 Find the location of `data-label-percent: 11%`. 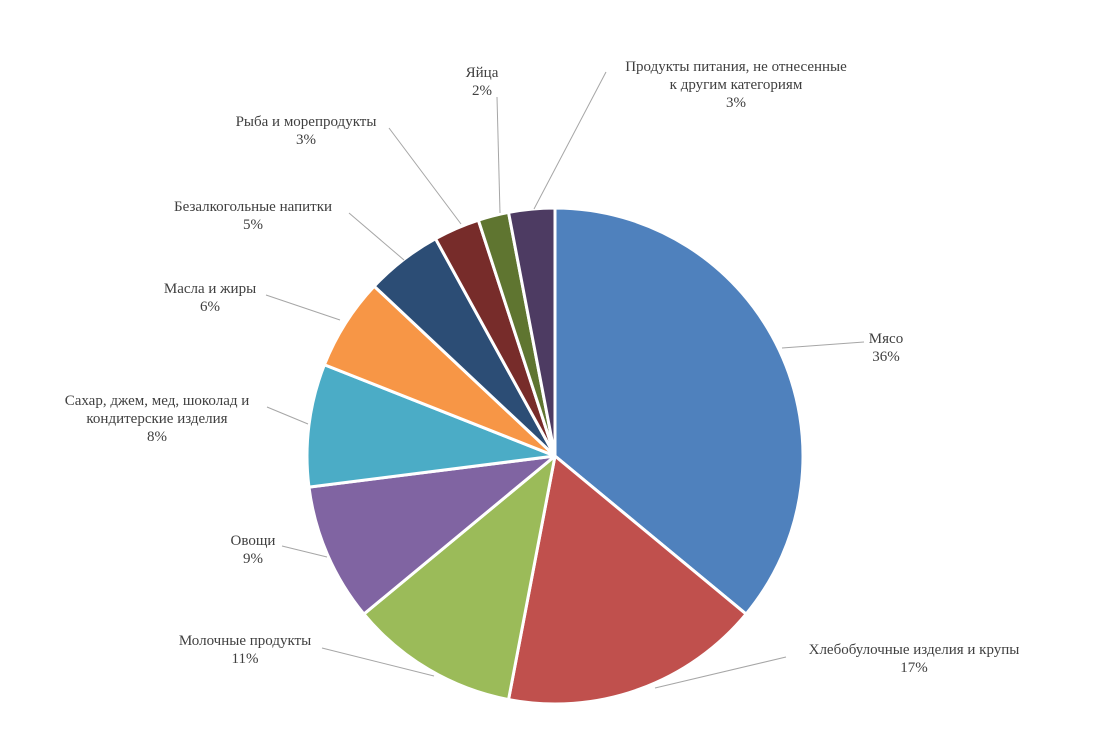

data-label-percent: 11% is located at coordinates (245, 659).